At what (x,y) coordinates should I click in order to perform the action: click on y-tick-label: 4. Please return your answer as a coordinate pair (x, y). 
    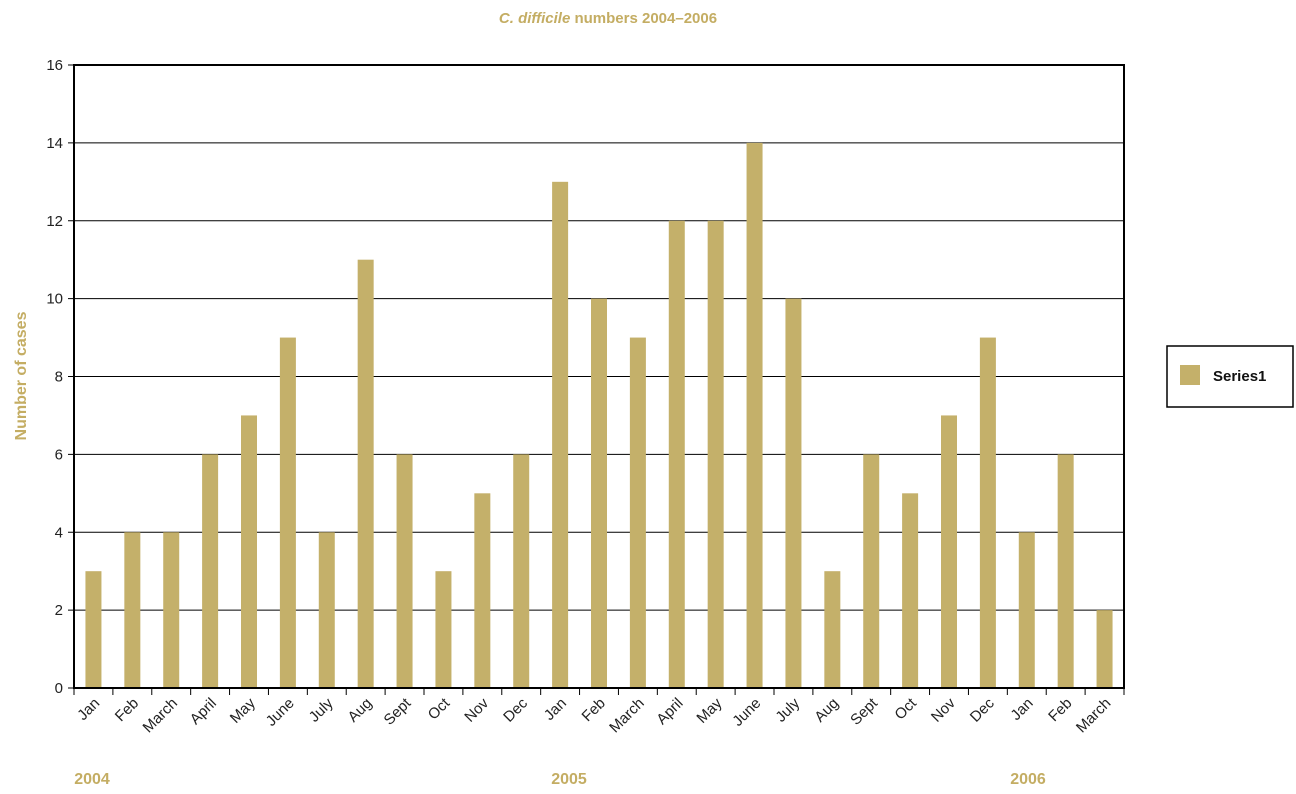
    Looking at the image, I should click on (59, 532).